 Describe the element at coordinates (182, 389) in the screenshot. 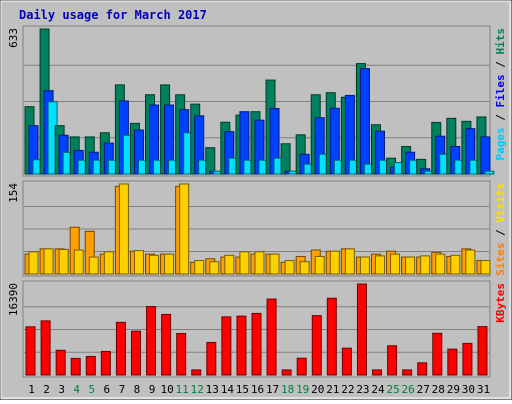

I see `x-tick-label: 11` at that location.